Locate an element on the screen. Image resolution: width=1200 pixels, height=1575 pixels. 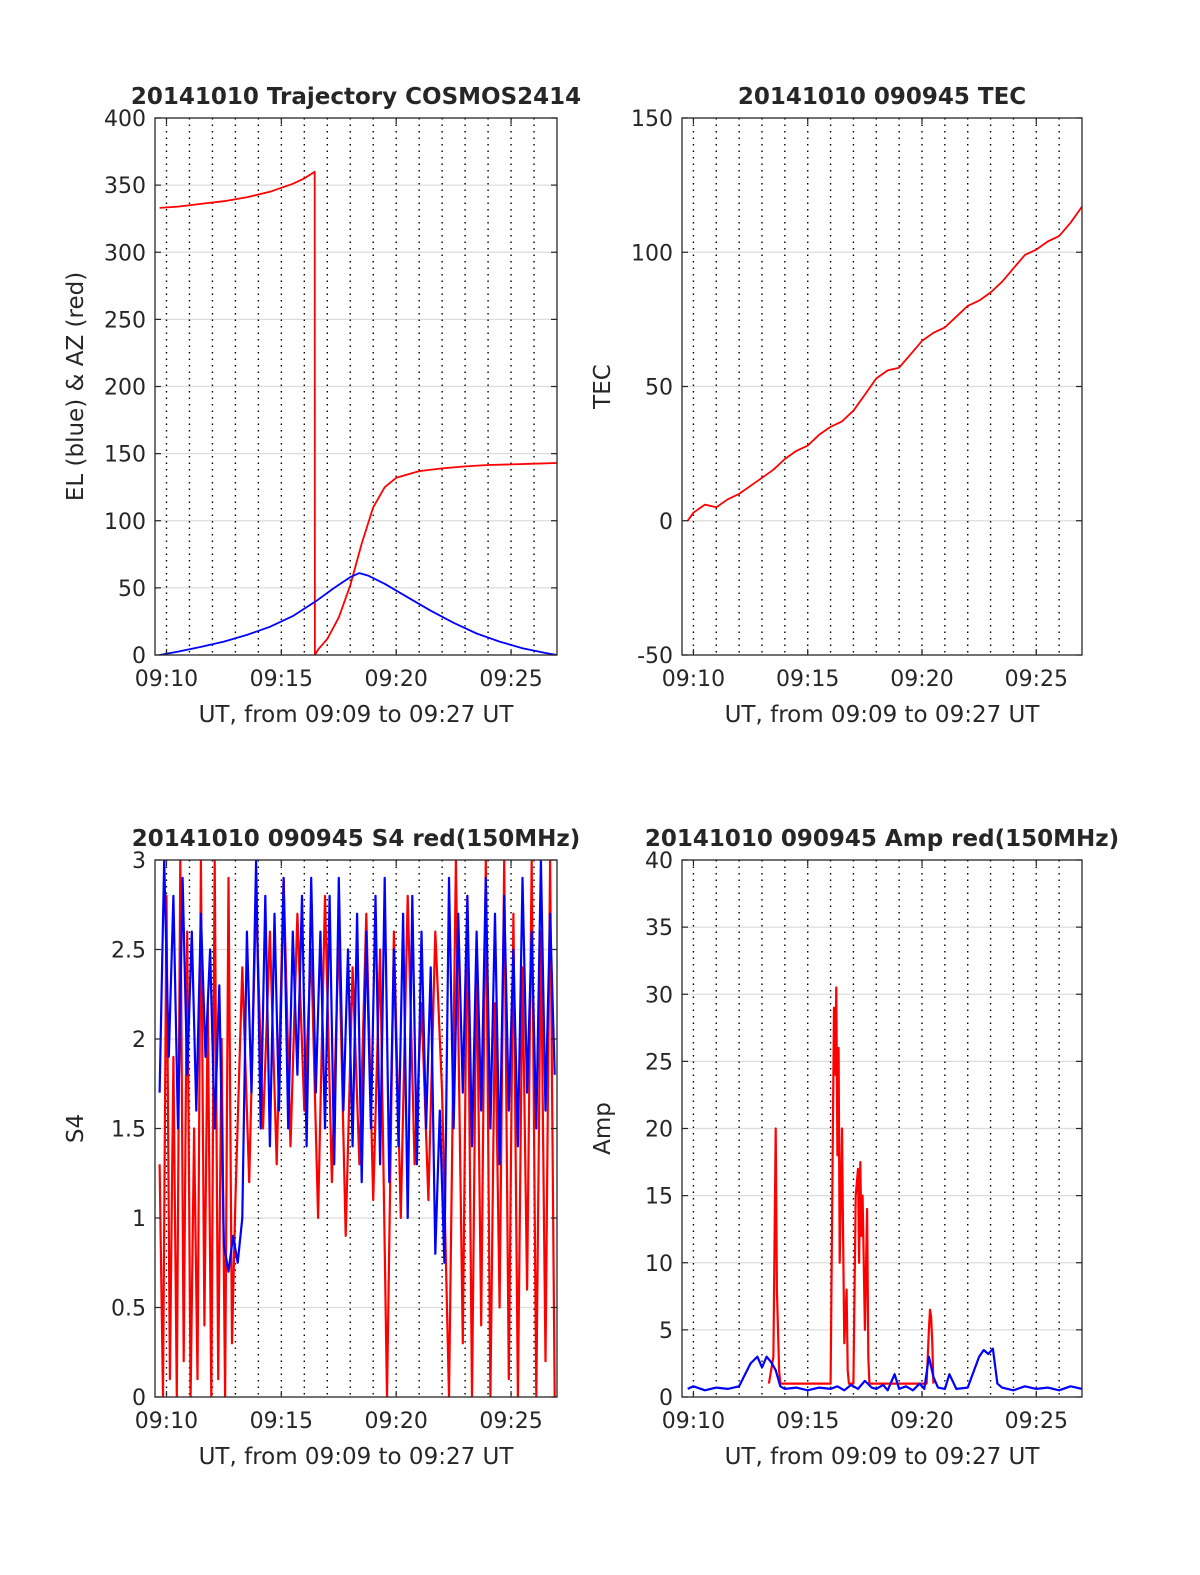
y-tick-label: 40 is located at coordinates (659, 861).